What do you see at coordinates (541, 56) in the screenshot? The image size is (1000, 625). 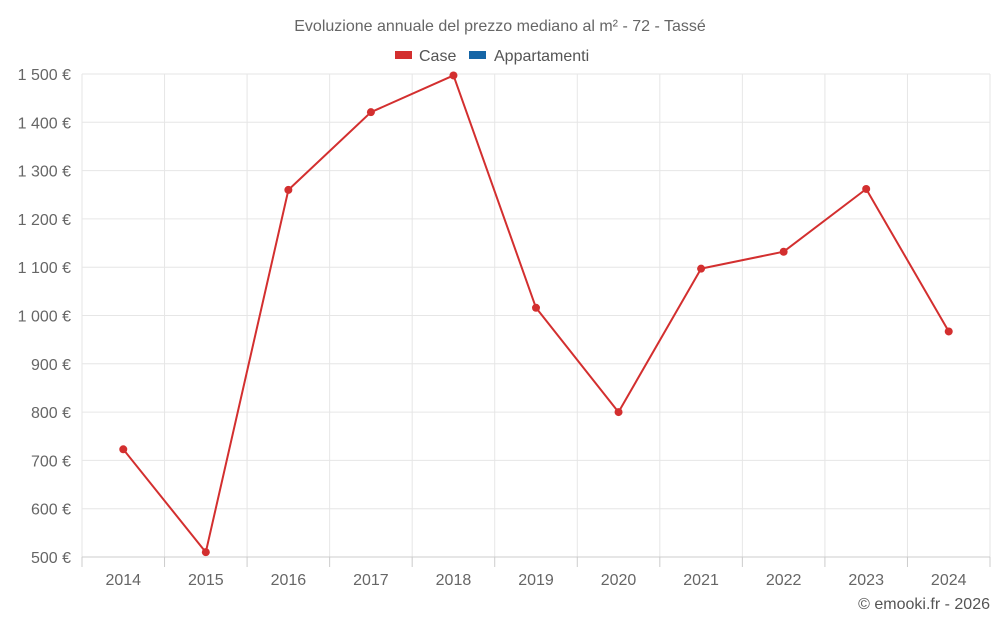 I see `legend-label-appartamenti: Appartamenti` at bounding box center [541, 56].